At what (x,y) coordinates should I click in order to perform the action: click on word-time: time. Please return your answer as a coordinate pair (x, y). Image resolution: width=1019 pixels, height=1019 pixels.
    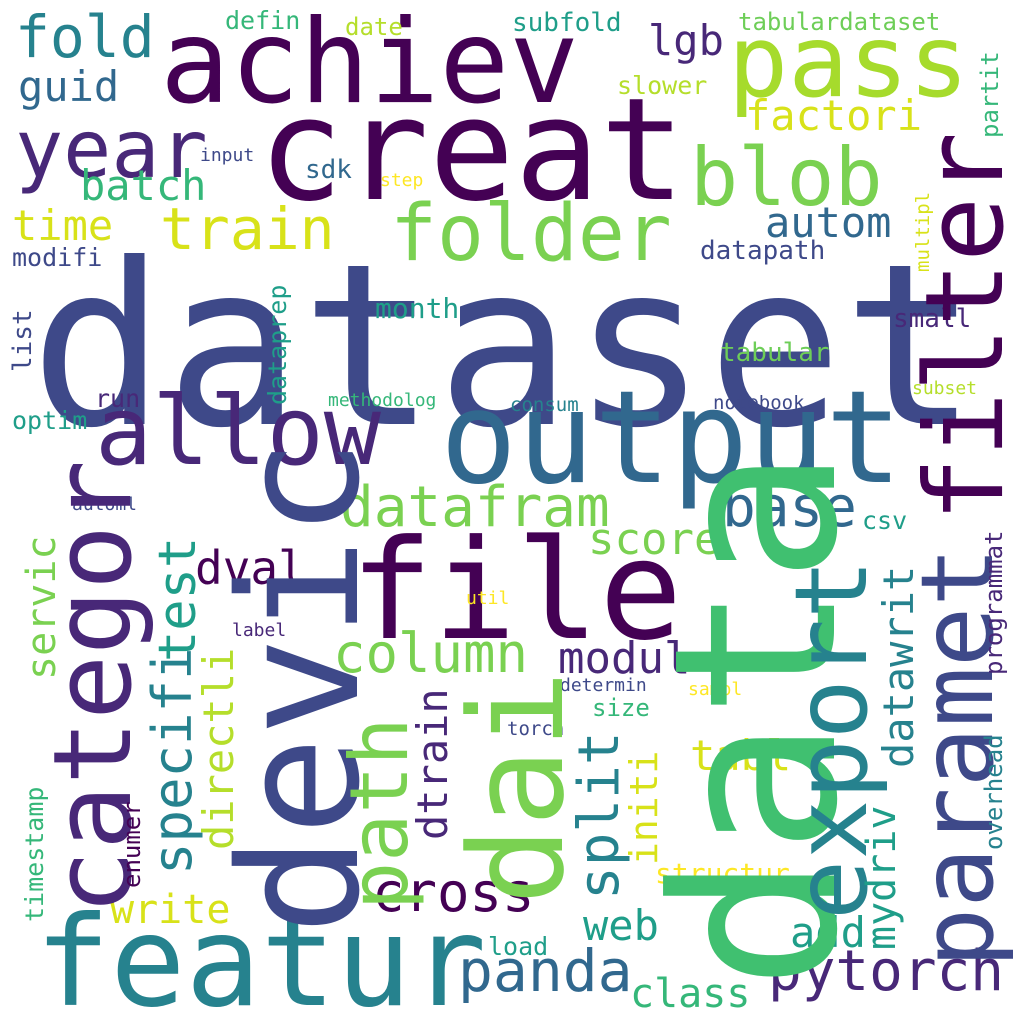
    Looking at the image, I should click on (63, 225).